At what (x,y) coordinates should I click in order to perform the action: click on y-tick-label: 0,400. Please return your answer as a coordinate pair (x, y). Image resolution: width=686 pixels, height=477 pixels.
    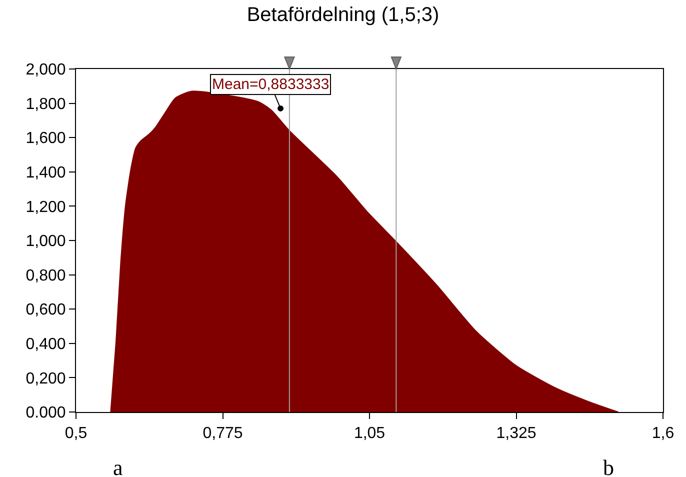
    Looking at the image, I should click on (46, 344).